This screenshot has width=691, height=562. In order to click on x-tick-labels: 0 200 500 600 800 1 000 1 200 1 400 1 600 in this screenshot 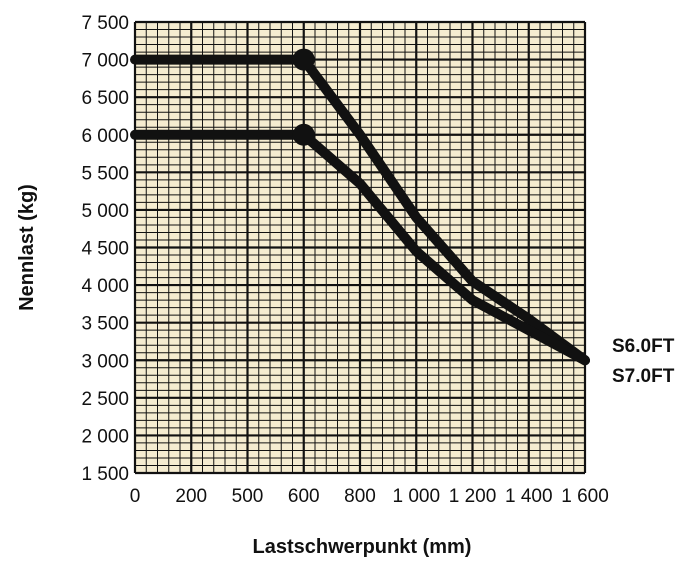, I will do `click(369, 496)`.